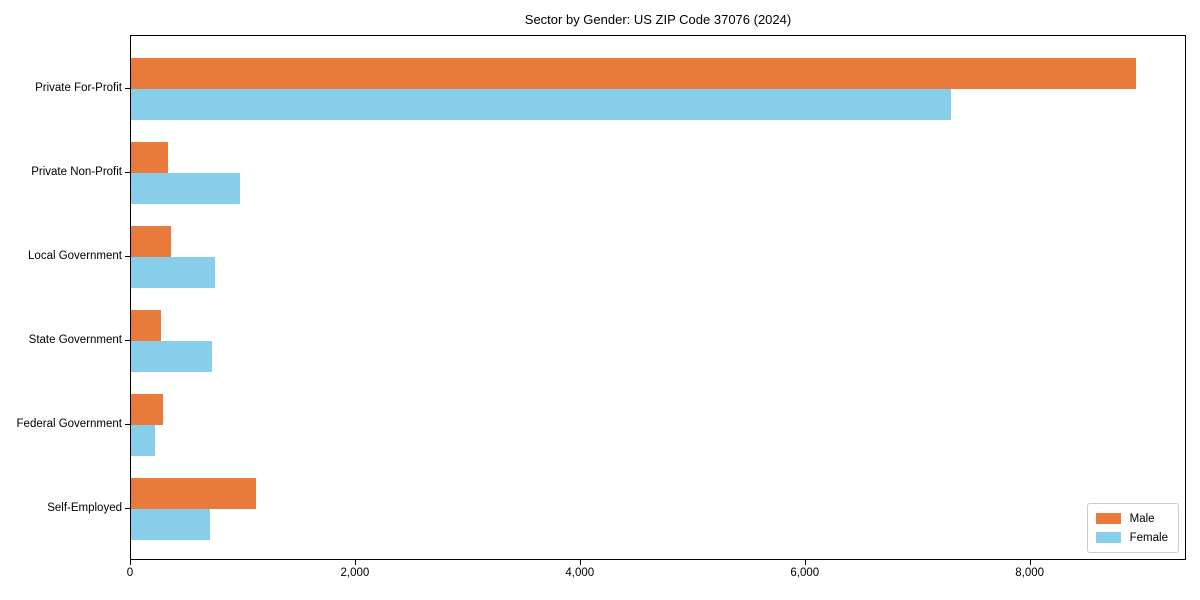  I want to click on y-category-label-state-government: State Government, so click(75, 340).